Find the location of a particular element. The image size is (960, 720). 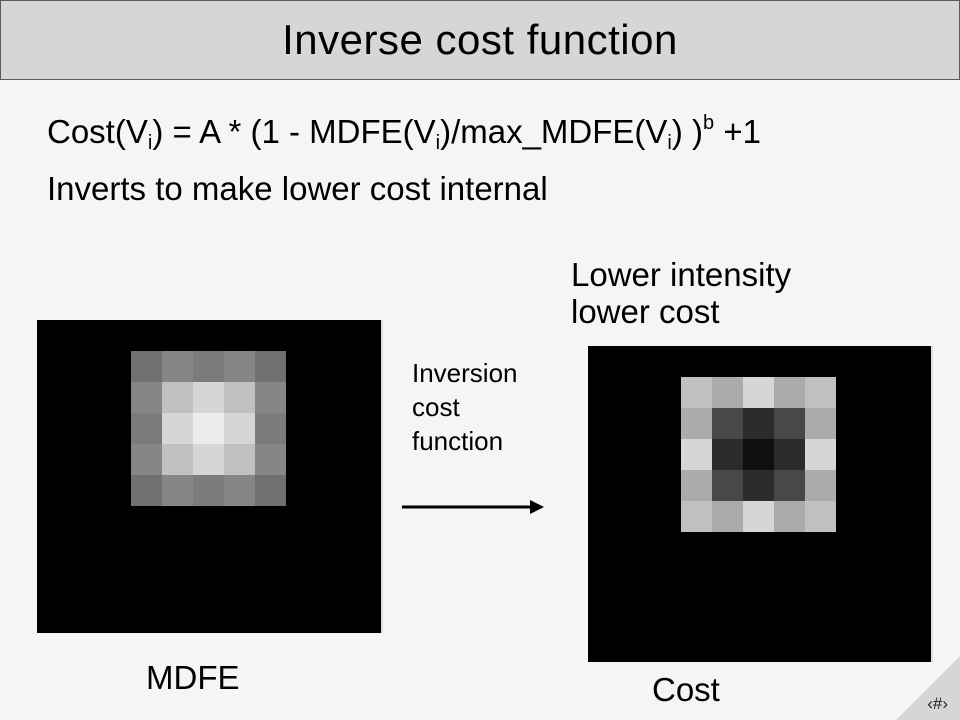

slide-number: ‹#› is located at coordinates (937, 703).